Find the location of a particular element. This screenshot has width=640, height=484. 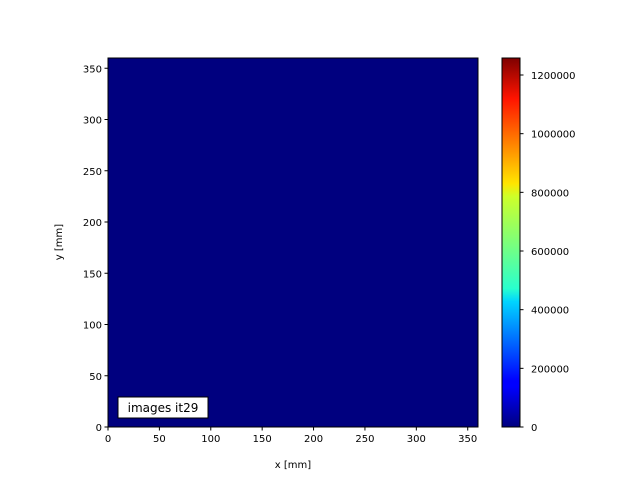

x-axis-label: x [mm] is located at coordinates (293, 465).